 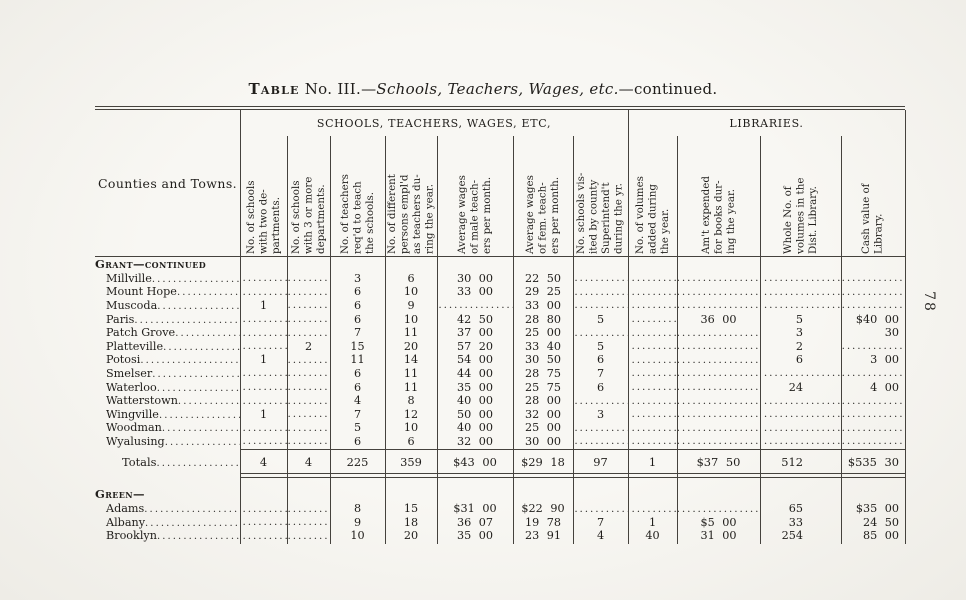 What do you see at coordinates (718, 536) in the screenshot?
I see `table-cell: 31 00` at bounding box center [718, 536].